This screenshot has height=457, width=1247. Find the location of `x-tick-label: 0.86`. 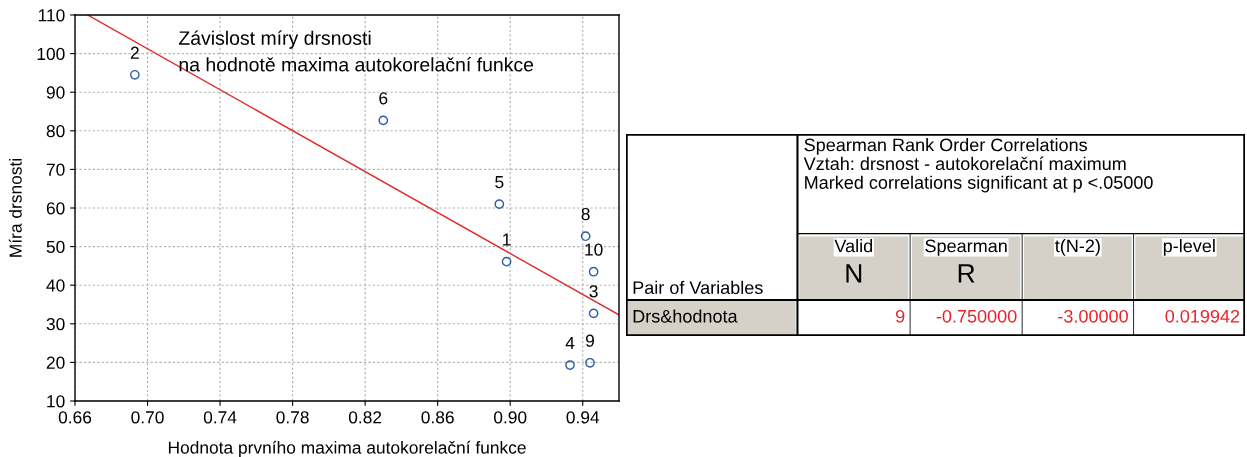

x-tick-label: 0.86 is located at coordinates (437, 417).